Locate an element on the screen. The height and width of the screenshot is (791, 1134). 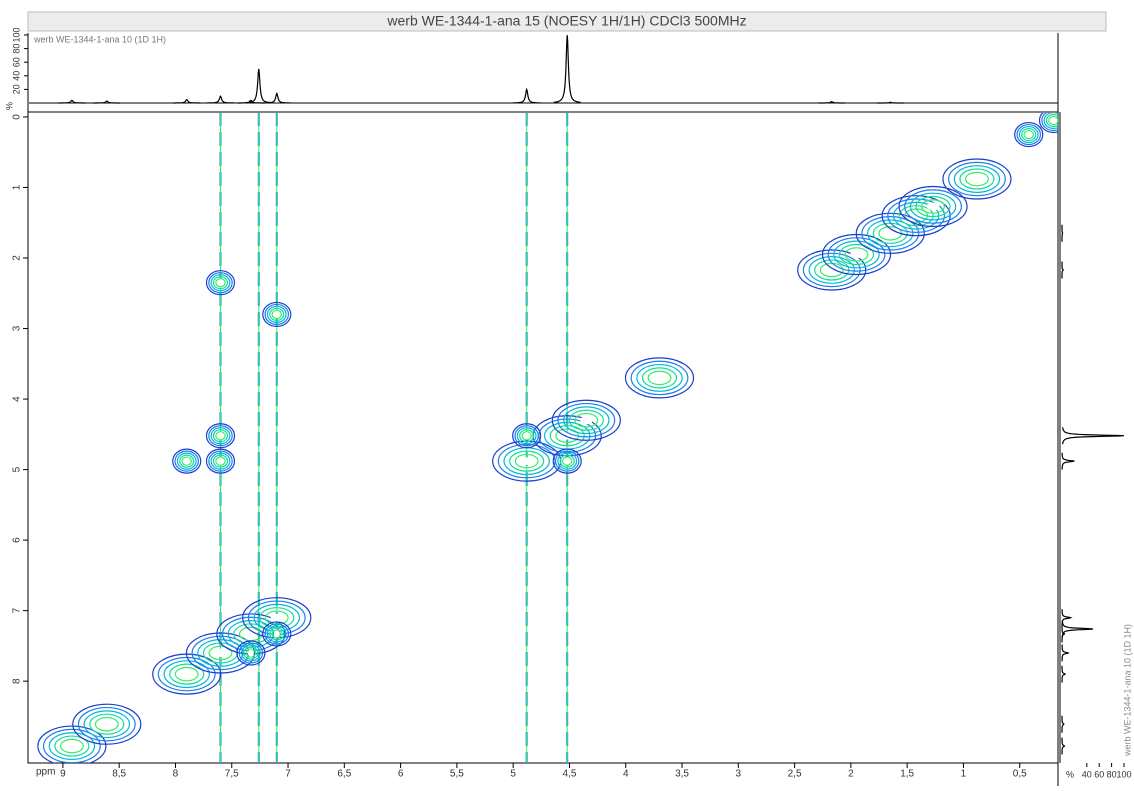
x-tick-label: 5 is located at coordinates (513, 774).